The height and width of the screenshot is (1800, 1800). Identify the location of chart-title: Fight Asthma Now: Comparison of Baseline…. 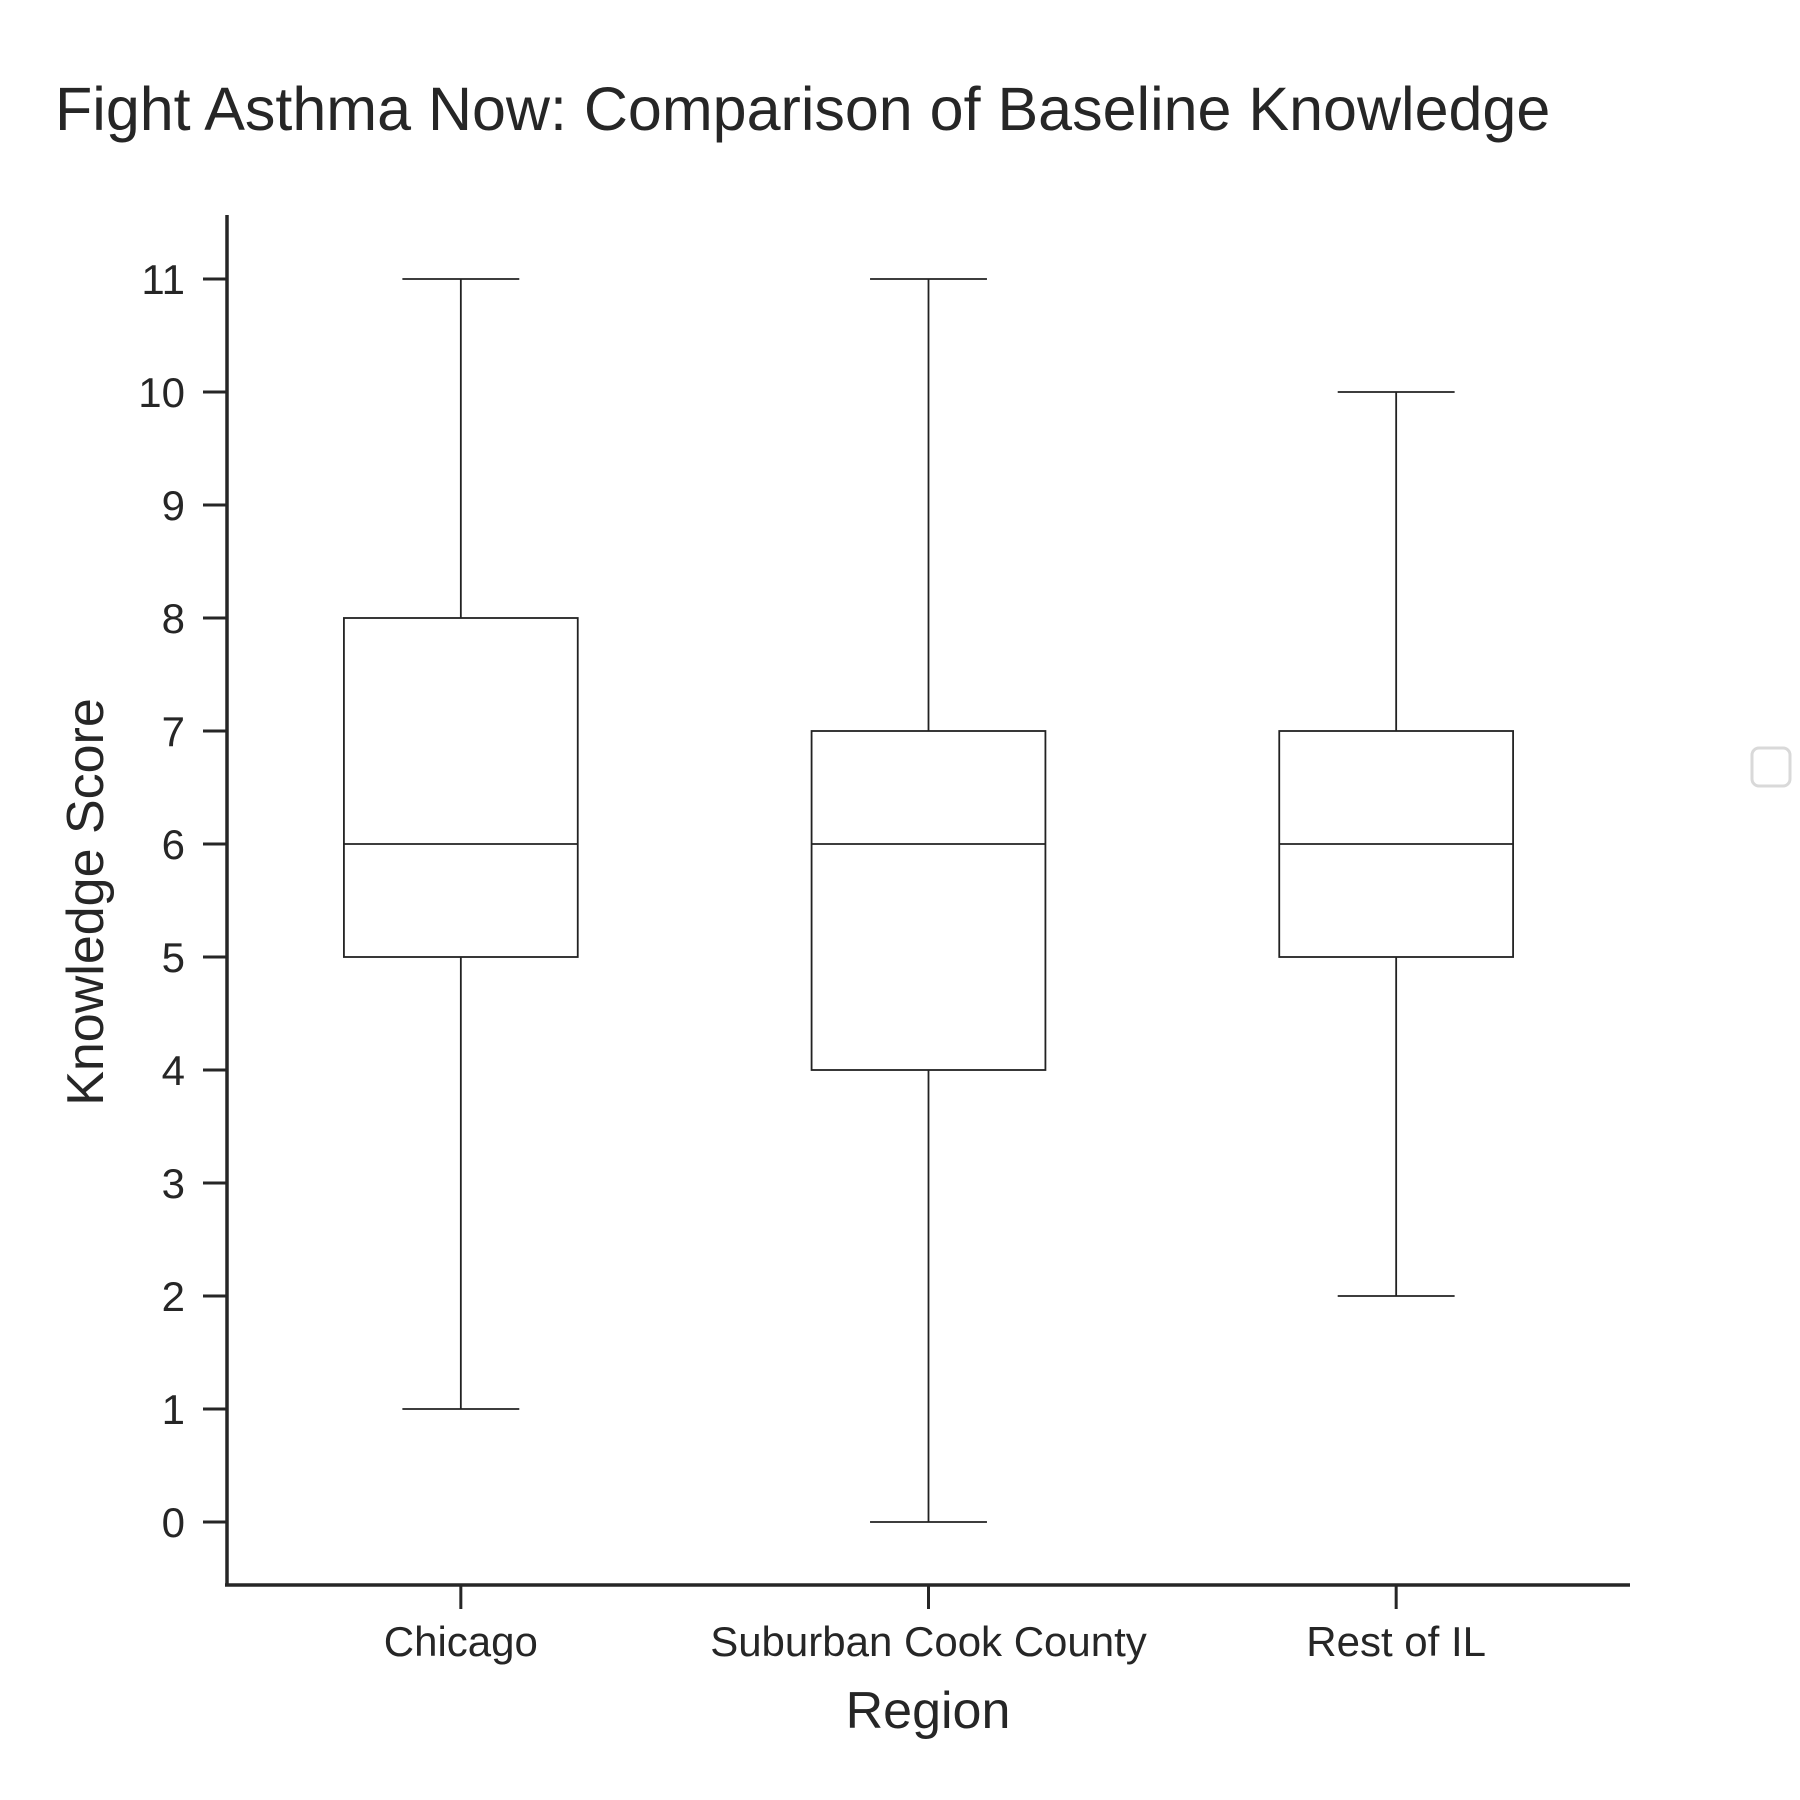
(802, 109).